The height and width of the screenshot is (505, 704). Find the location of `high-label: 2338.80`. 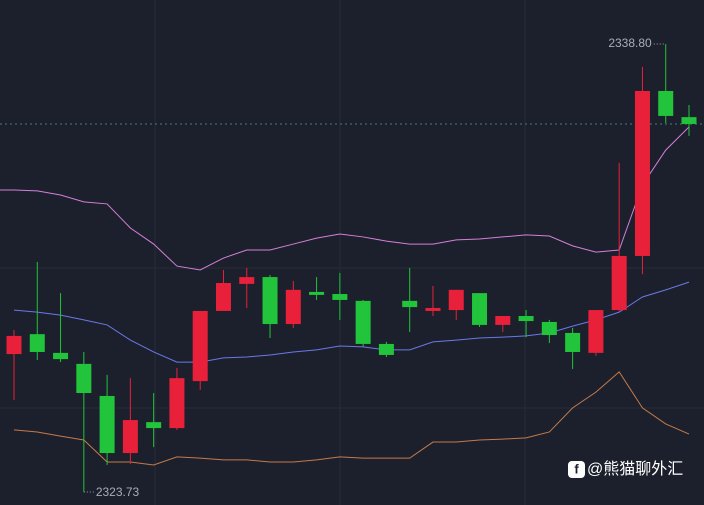

high-label: 2338.80 is located at coordinates (630, 43).